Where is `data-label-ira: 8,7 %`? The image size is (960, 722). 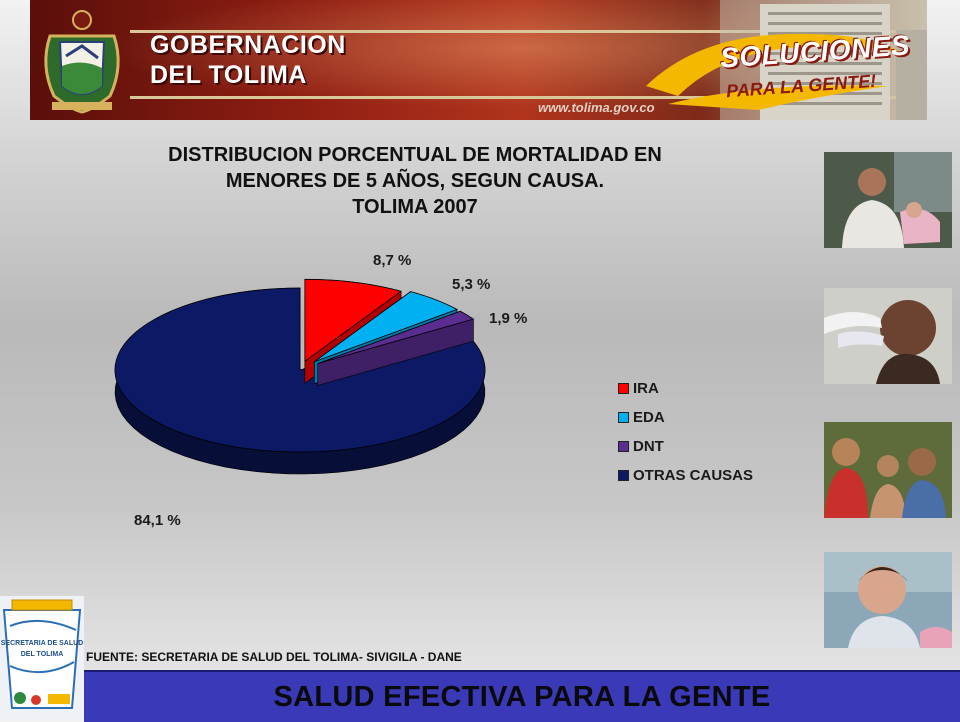
data-label-ira: 8,7 % is located at coordinates (392, 260).